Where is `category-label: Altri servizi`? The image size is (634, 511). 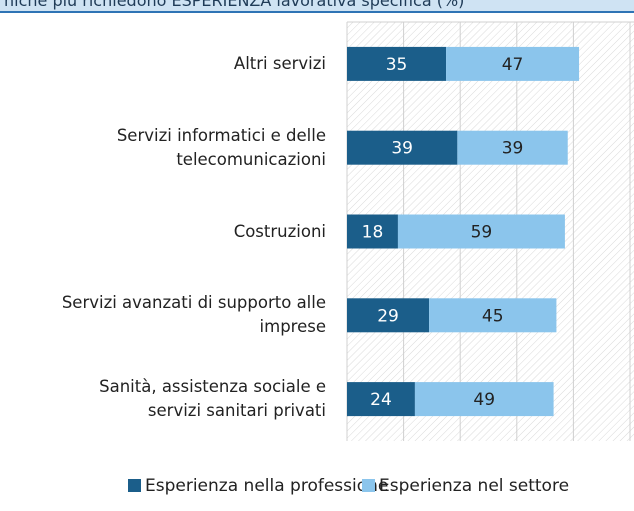 category-label: Altri servizi is located at coordinates (279, 63).